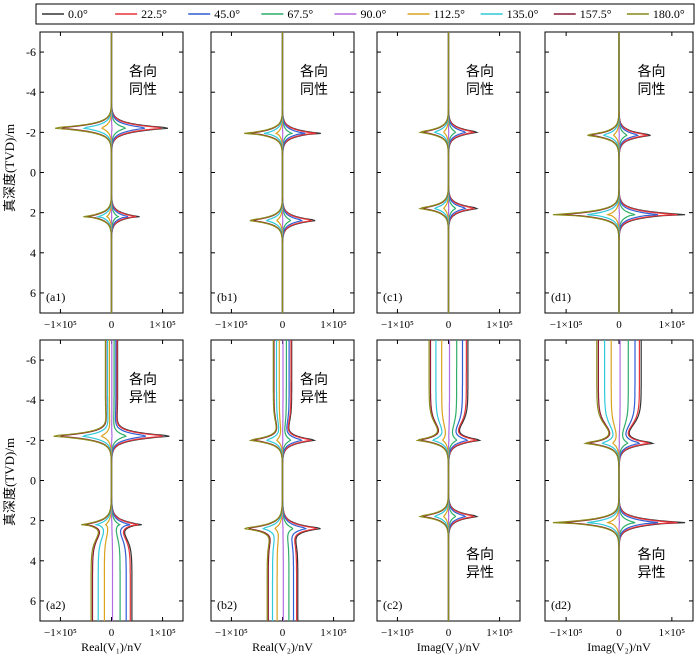 The image size is (700, 655). What do you see at coordinates (9, 482) in the screenshot?
I see `y-axis-label-bottom: 真深度(TVD)/m` at bounding box center [9, 482].